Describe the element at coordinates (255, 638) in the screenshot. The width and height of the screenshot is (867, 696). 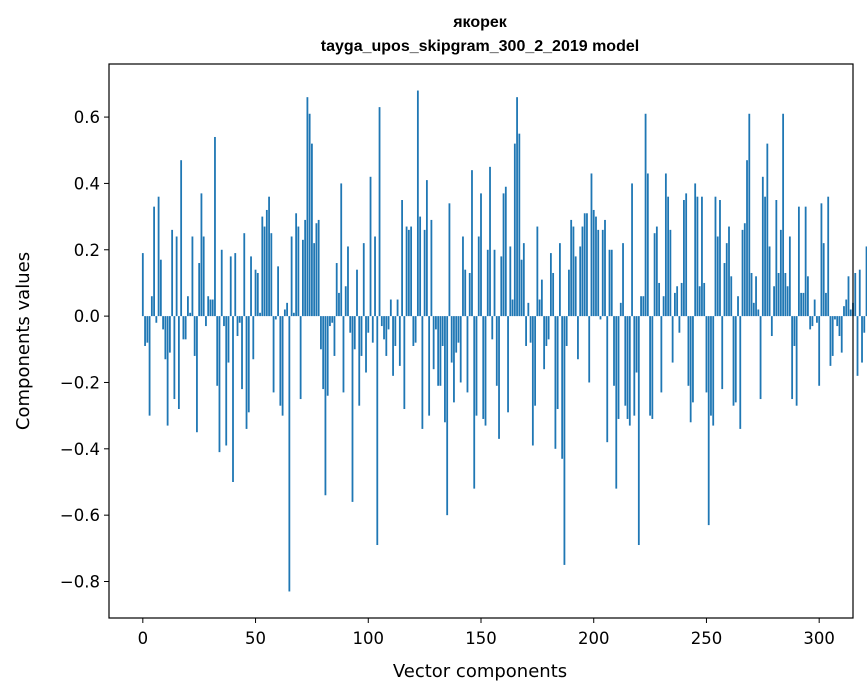
I see `x-tick-label: 50` at that location.